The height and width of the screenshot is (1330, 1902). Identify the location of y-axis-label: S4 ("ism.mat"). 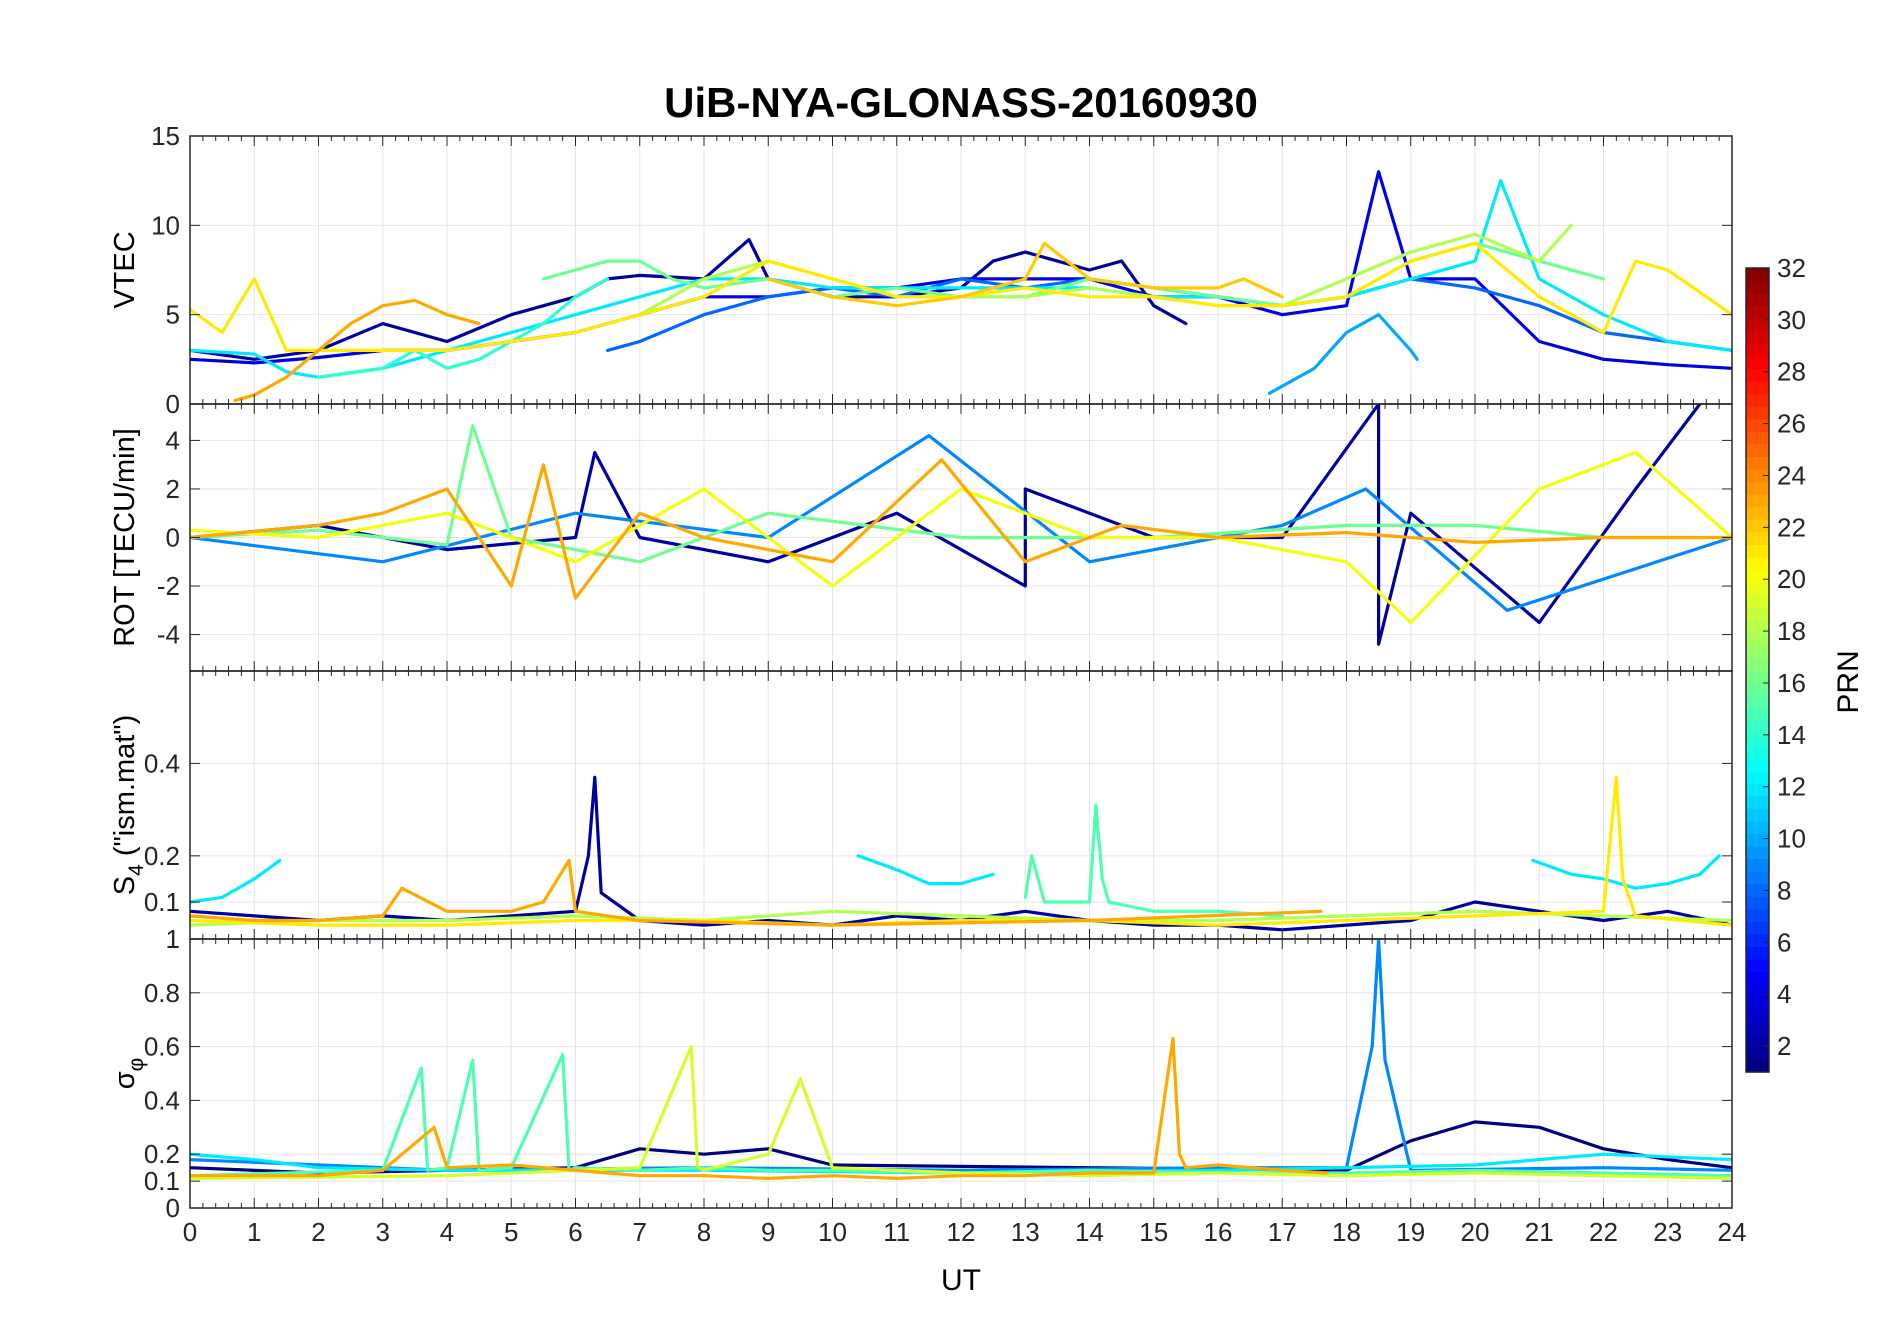
(128, 805).